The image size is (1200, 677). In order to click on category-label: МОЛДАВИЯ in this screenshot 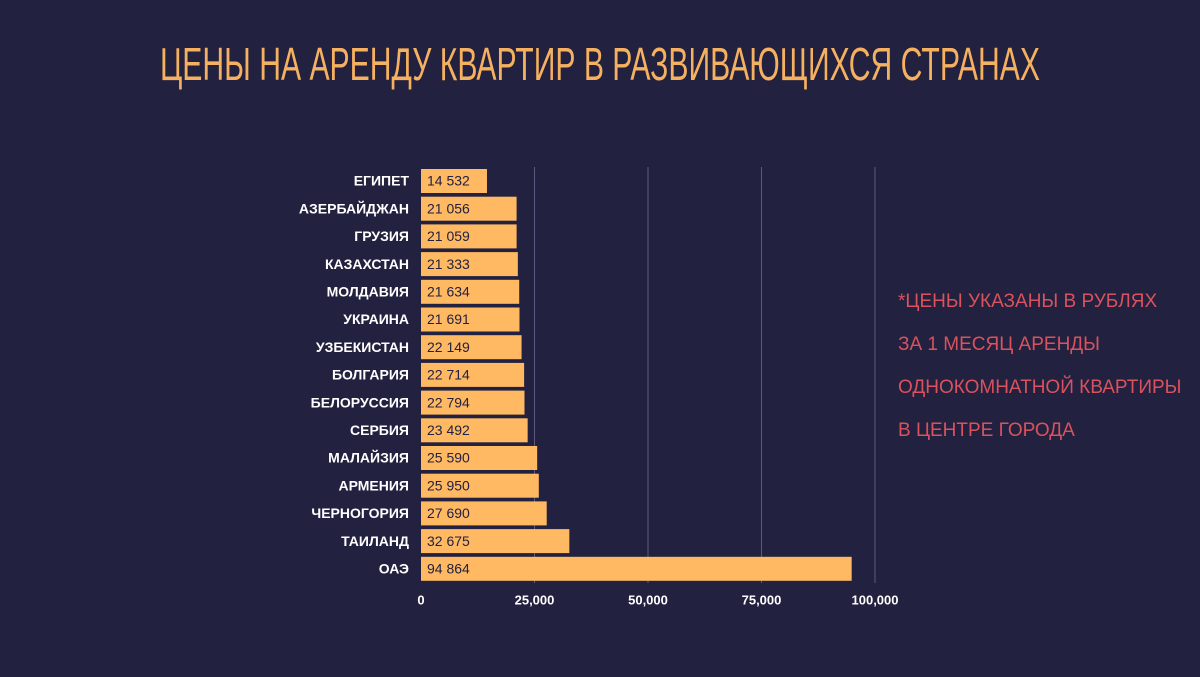, I will do `click(368, 292)`.